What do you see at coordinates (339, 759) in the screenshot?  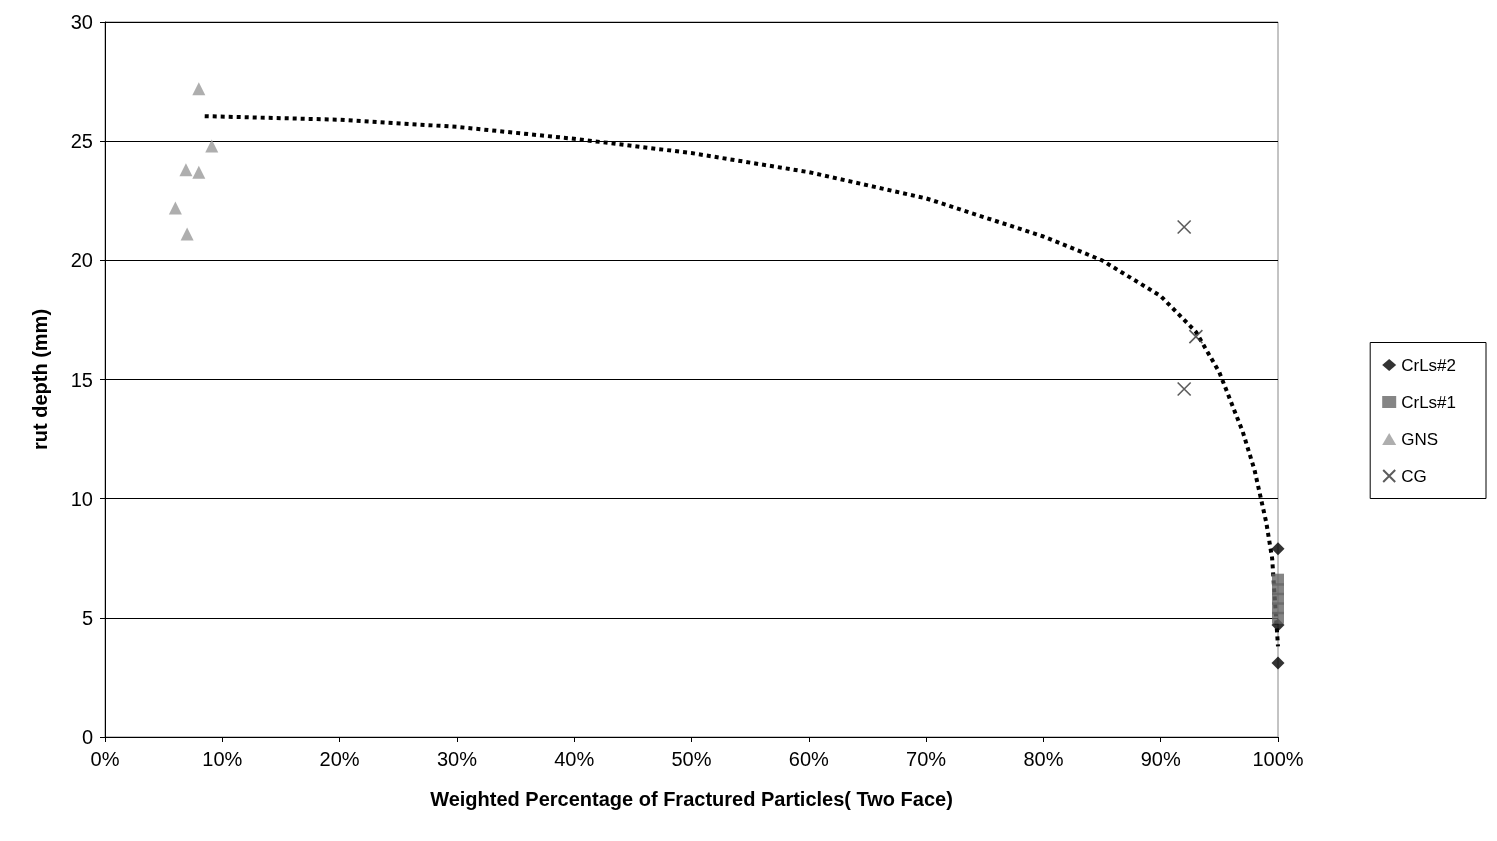 I see `x-tick-label: 20%` at bounding box center [339, 759].